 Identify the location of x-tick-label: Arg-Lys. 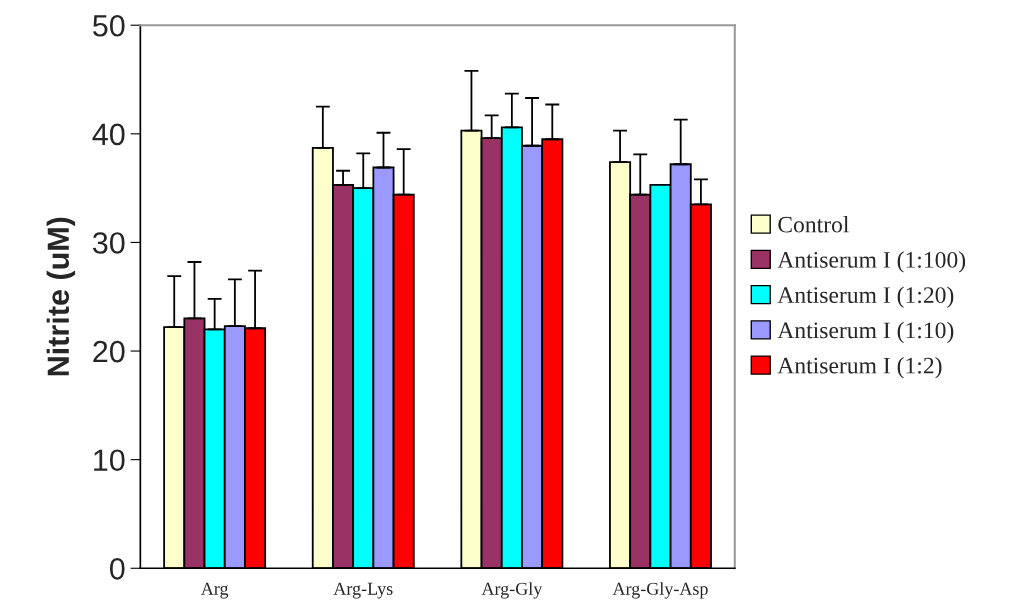
(363, 590).